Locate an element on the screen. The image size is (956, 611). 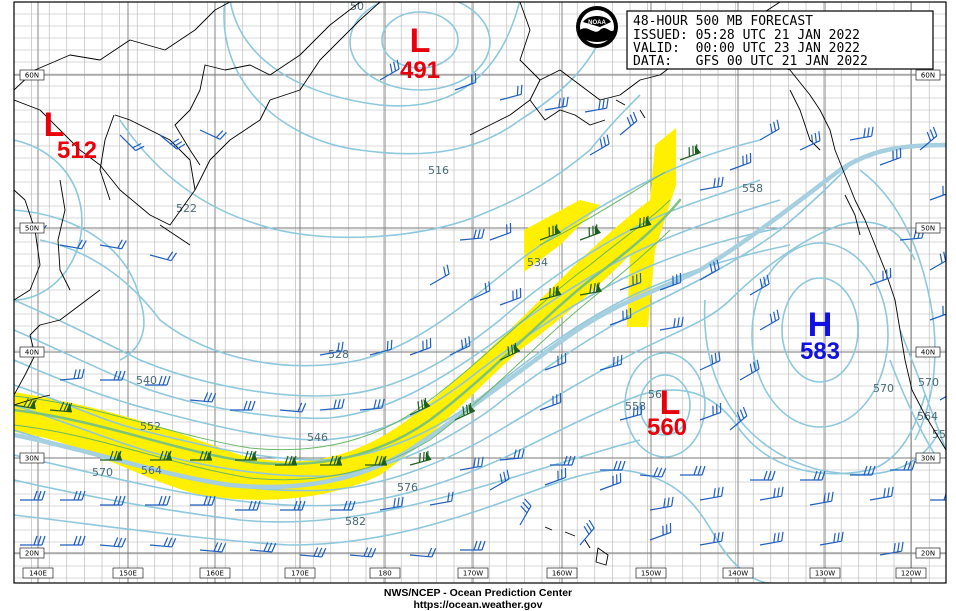
contour-label: 582 is located at coordinates (355, 521).